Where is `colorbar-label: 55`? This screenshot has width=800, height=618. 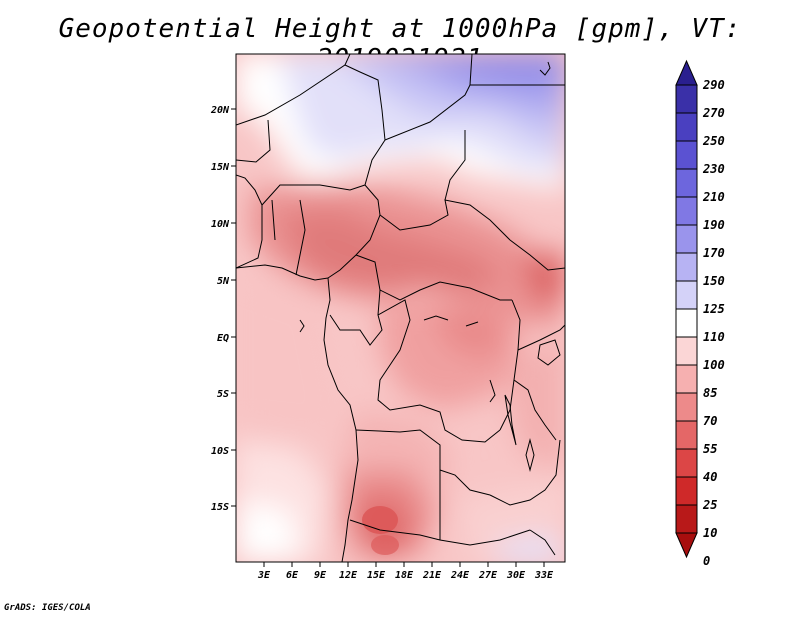 colorbar-label: 55 is located at coordinates (710, 449).